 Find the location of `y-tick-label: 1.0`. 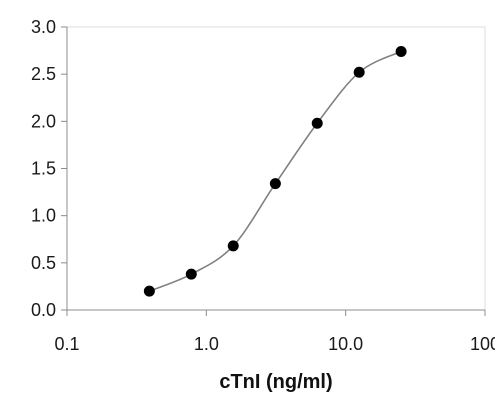

y-tick-label: 1.0 is located at coordinates (43, 216).